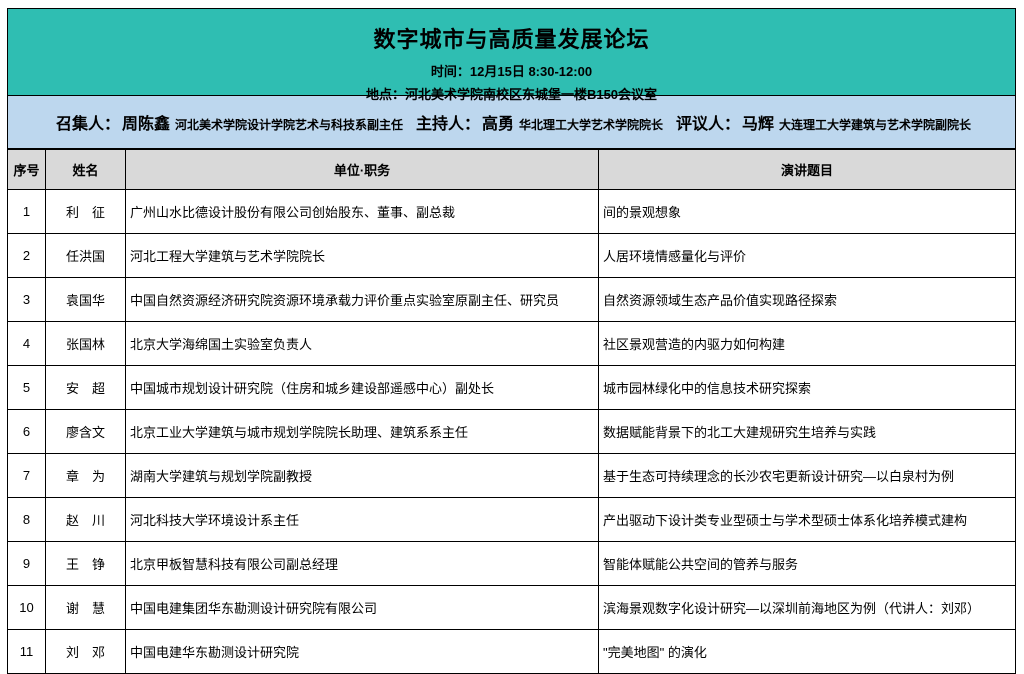 Image resolution: width=1024 pixels, height=674 pixels. Describe the element at coordinates (362, 607) in the screenshot. I see `speaker-unit: 中国电建集团华东勘测设计研究院有限公司` at that location.